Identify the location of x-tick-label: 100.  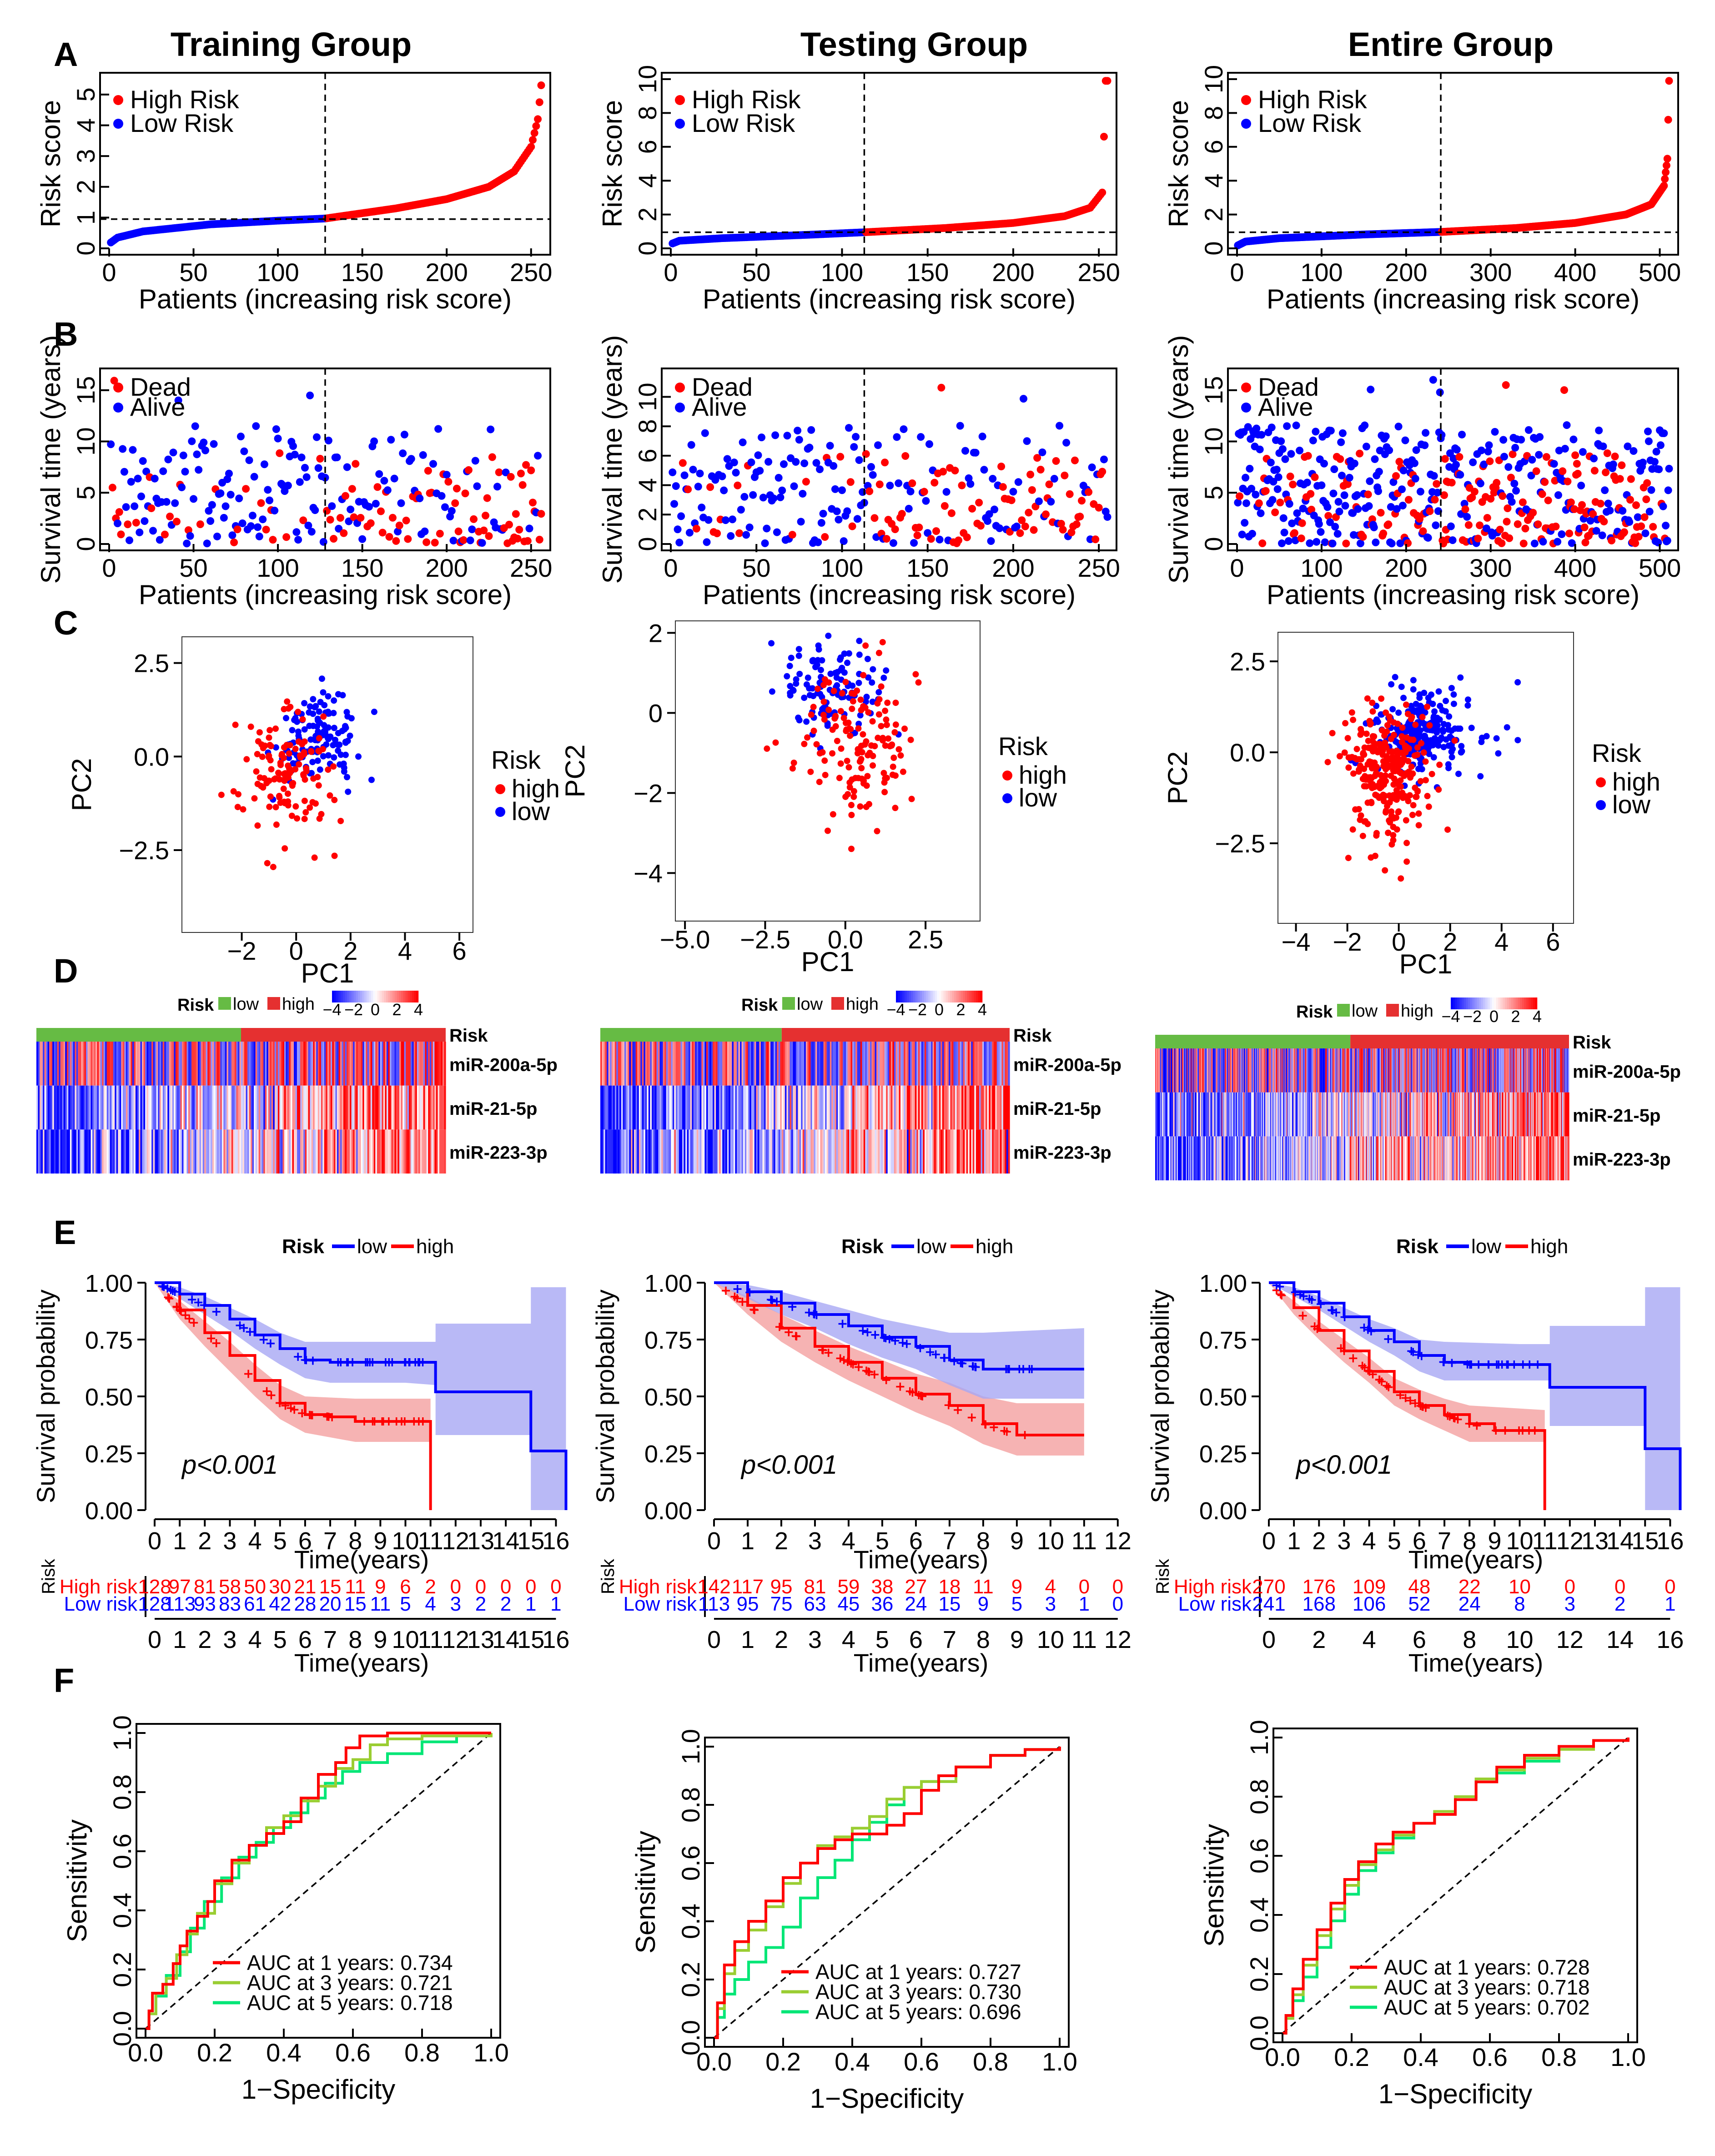
(842, 568).